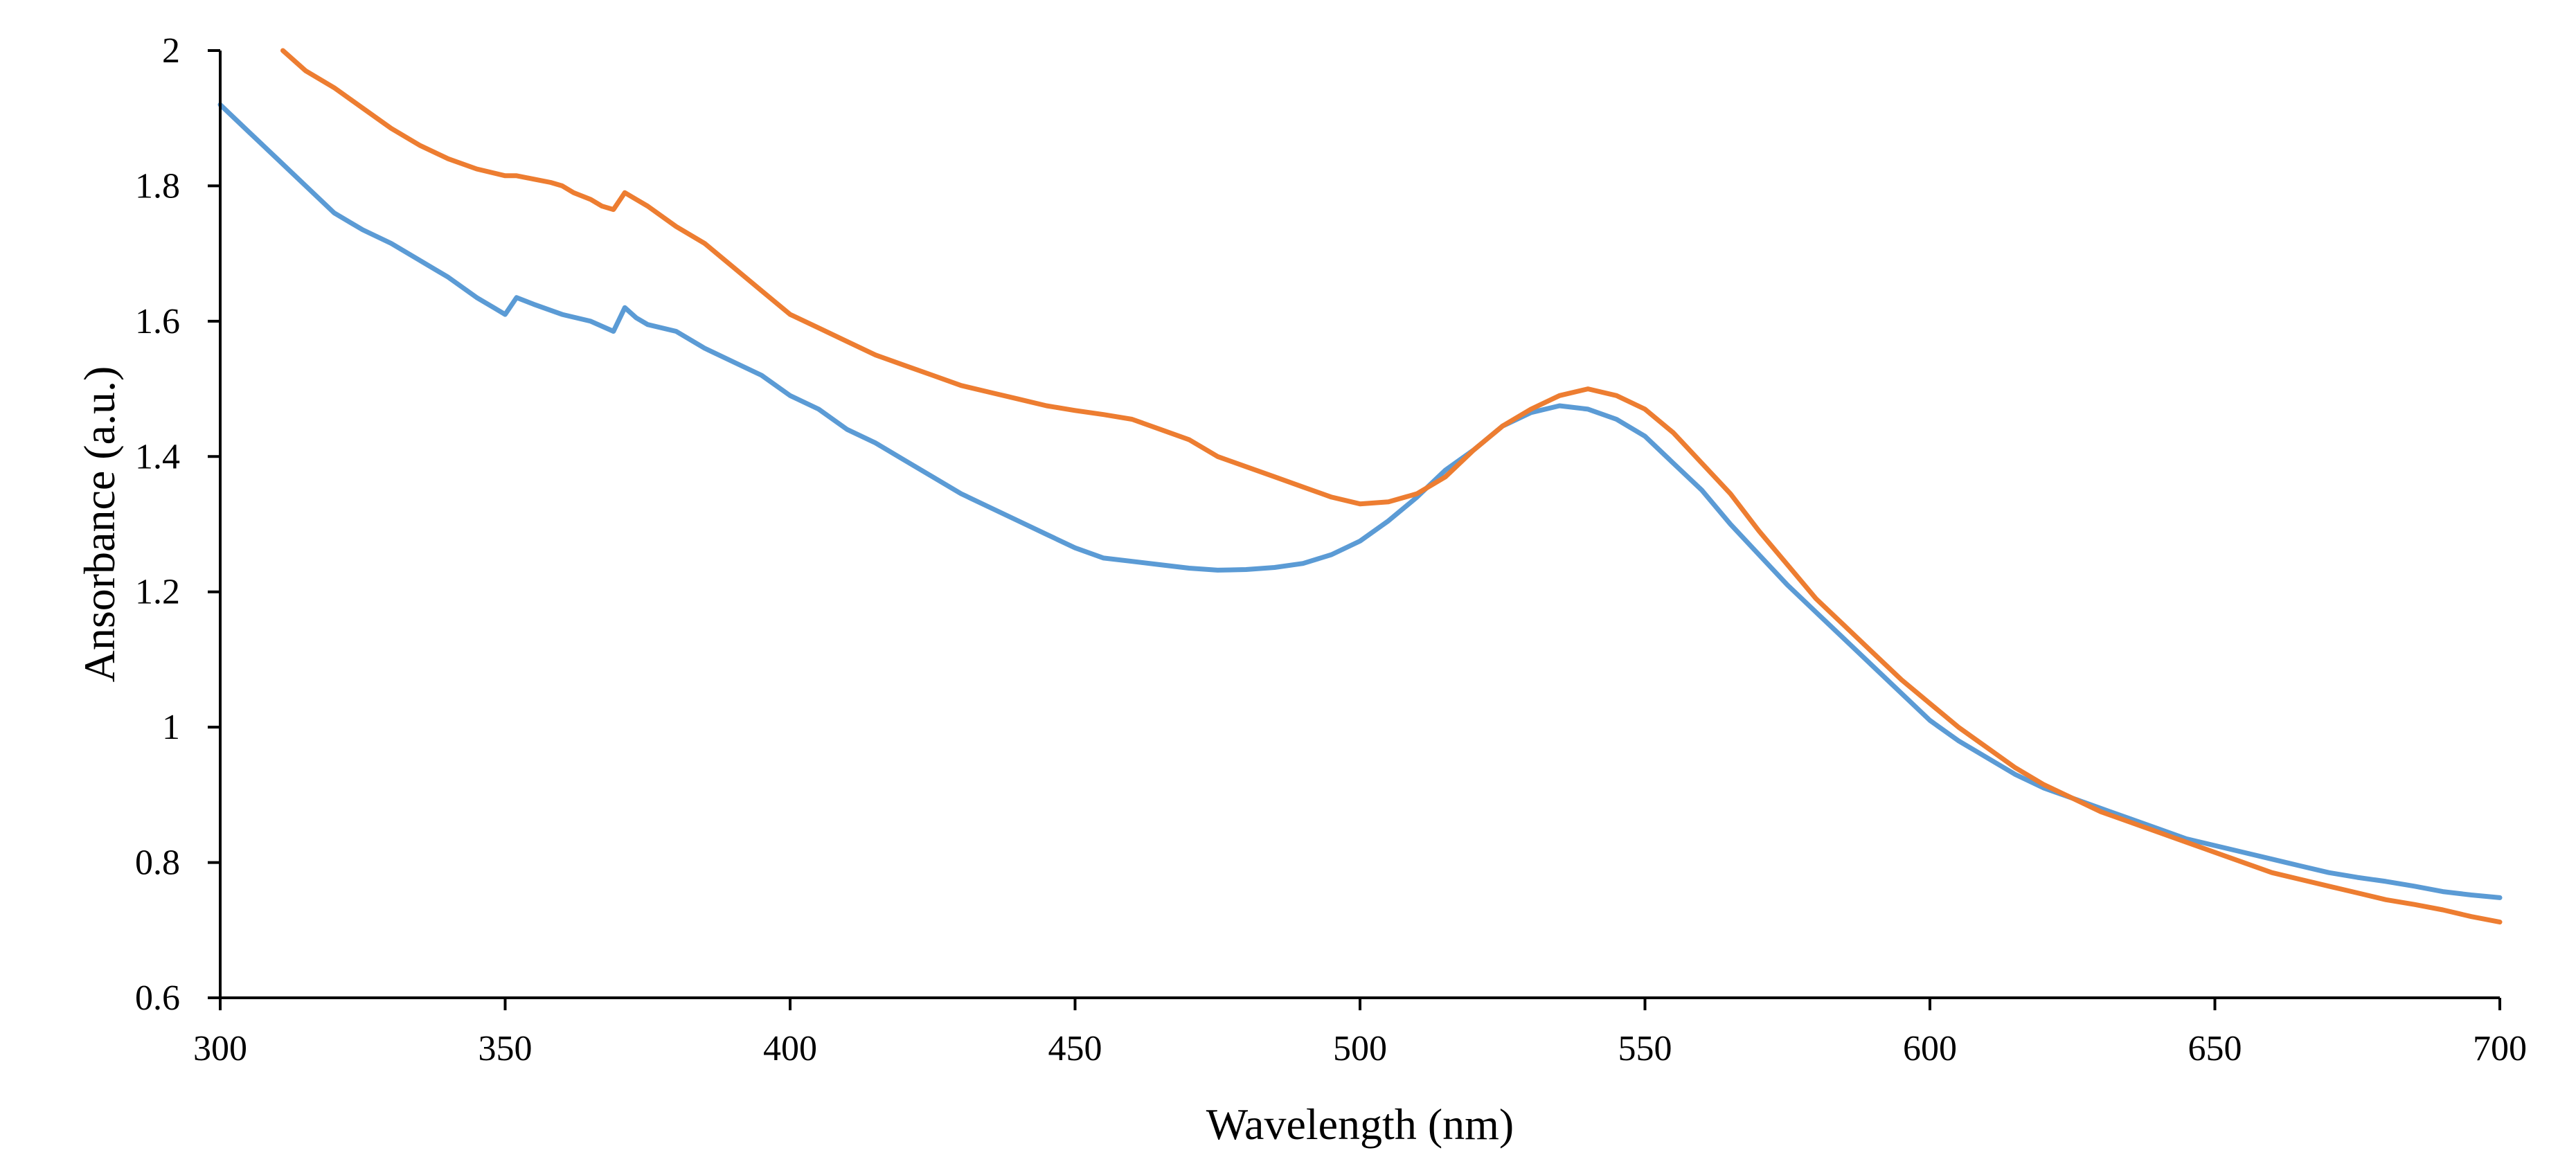 The image size is (2576, 1164). What do you see at coordinates (171, 727) in the screenshot?
I see `y-tick-label: 1` at bounding box center [171, 727].